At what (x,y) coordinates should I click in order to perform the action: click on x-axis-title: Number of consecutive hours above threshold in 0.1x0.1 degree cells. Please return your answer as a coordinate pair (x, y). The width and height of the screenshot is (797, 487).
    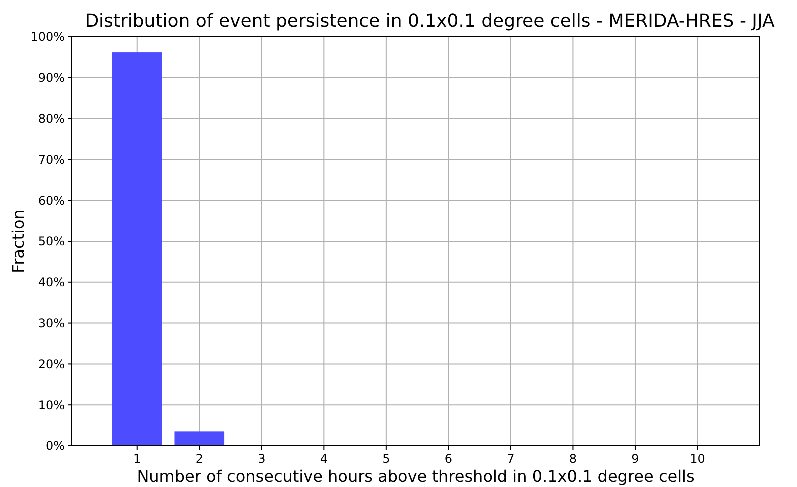
    Looking at the image, I should click on (416, 476).